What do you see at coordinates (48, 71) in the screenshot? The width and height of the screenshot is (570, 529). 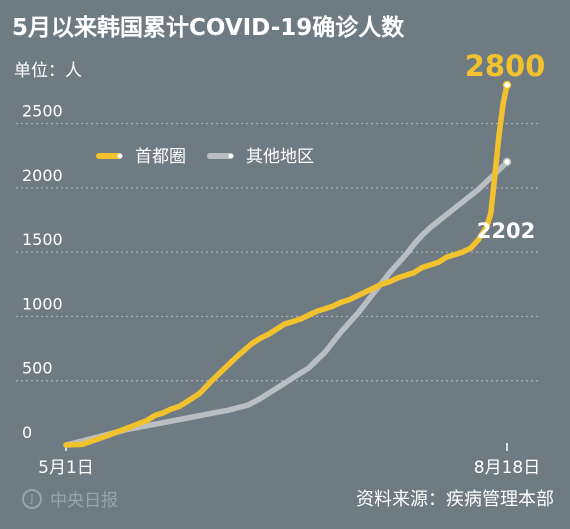 I see `unit-label: 单位：人` at bounding box center [48, 71].